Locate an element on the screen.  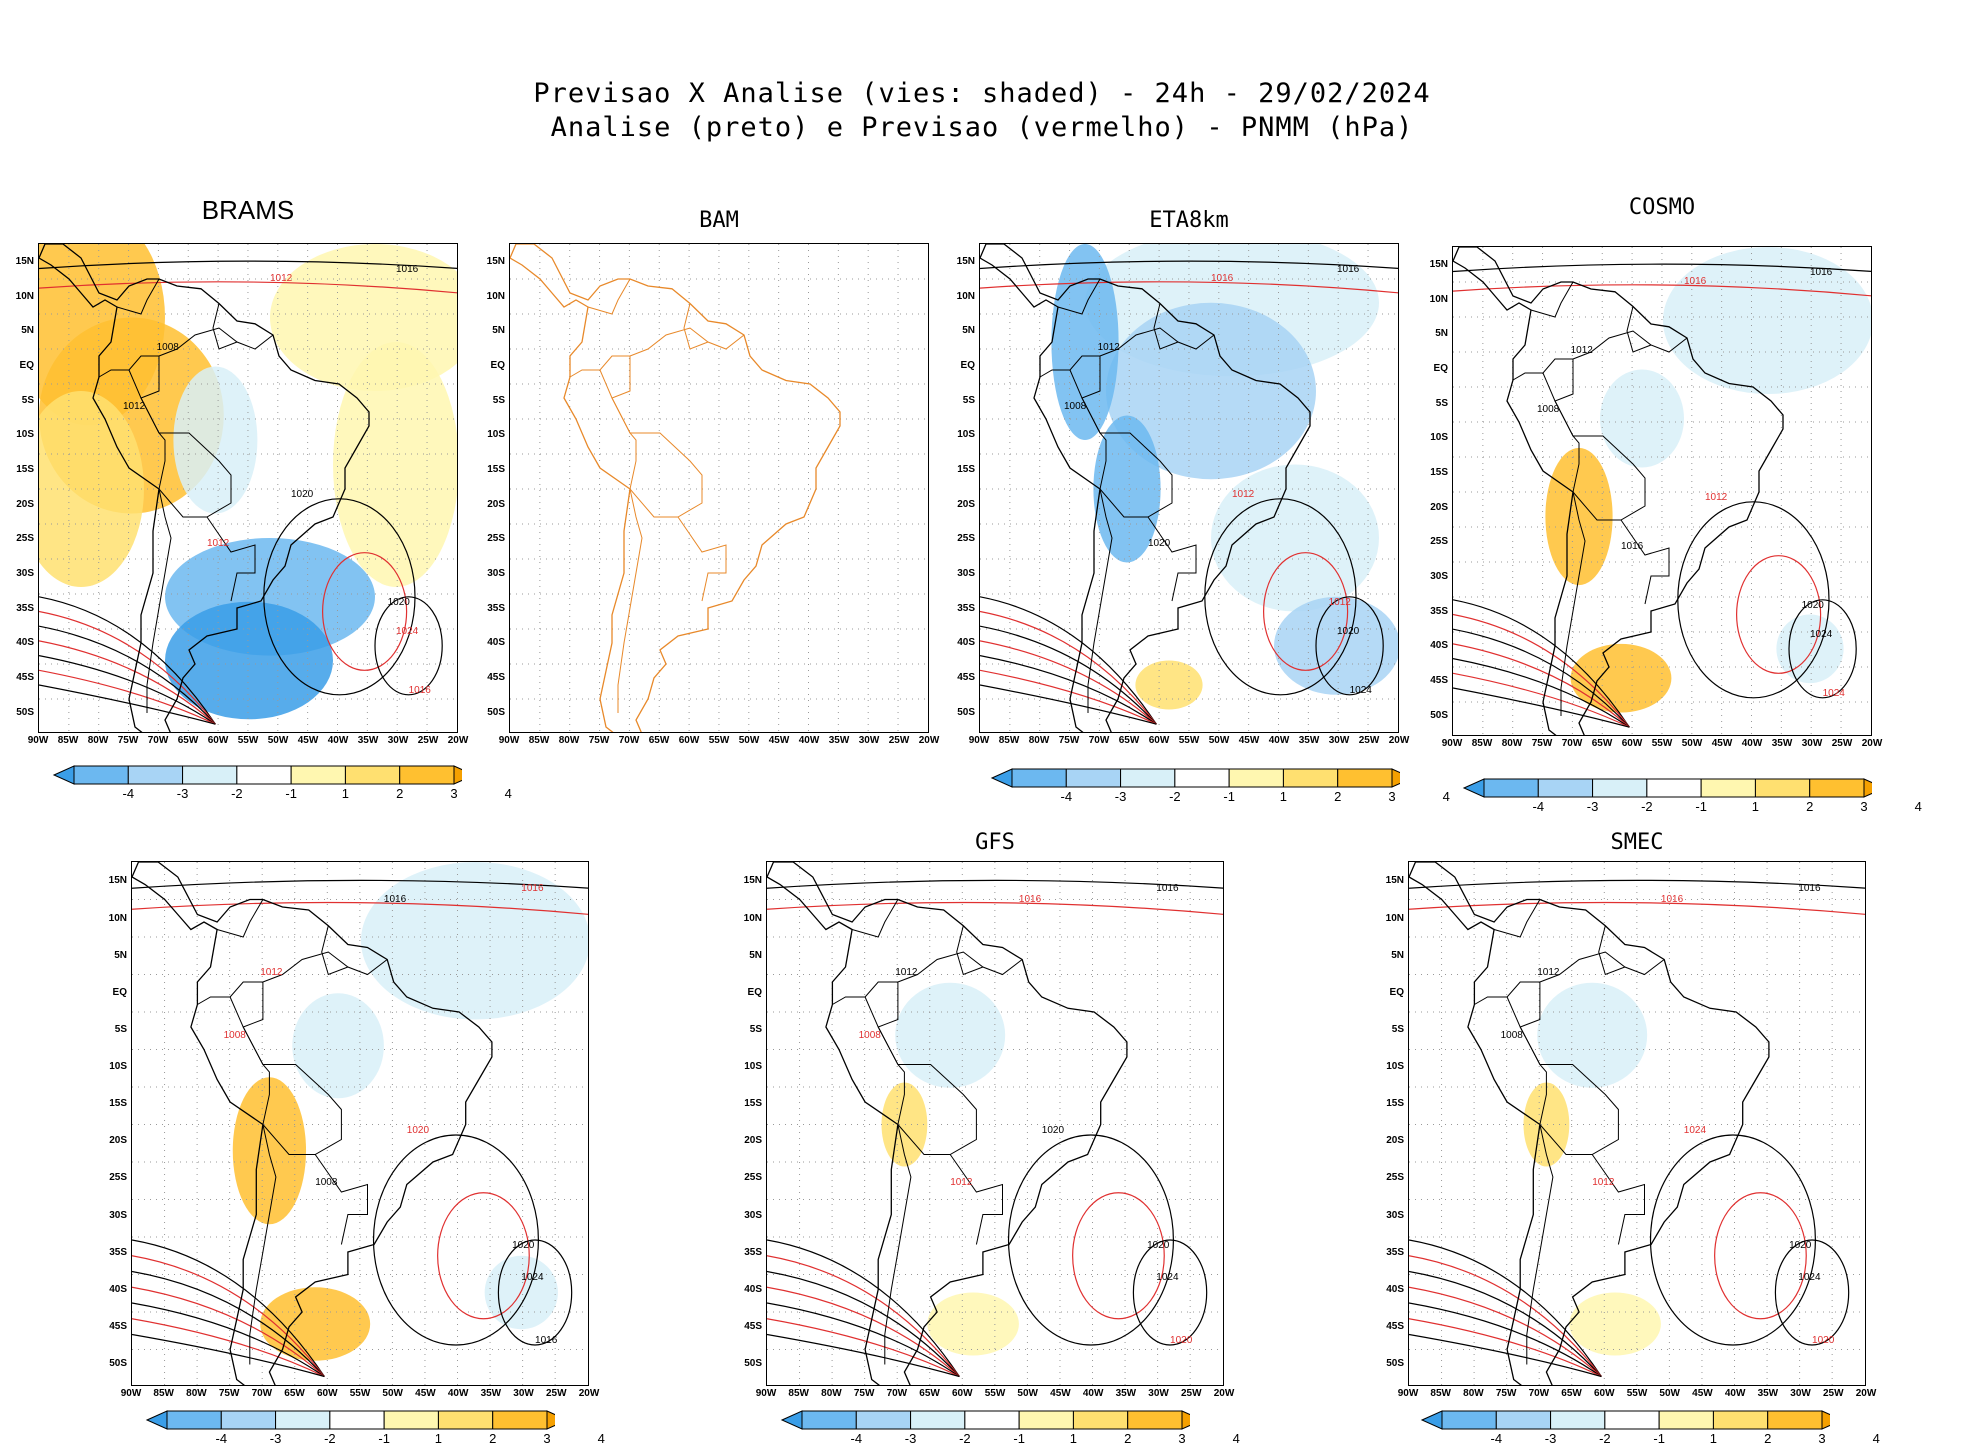
lat-tick-label: 30S is located at coordinates (25, 573).